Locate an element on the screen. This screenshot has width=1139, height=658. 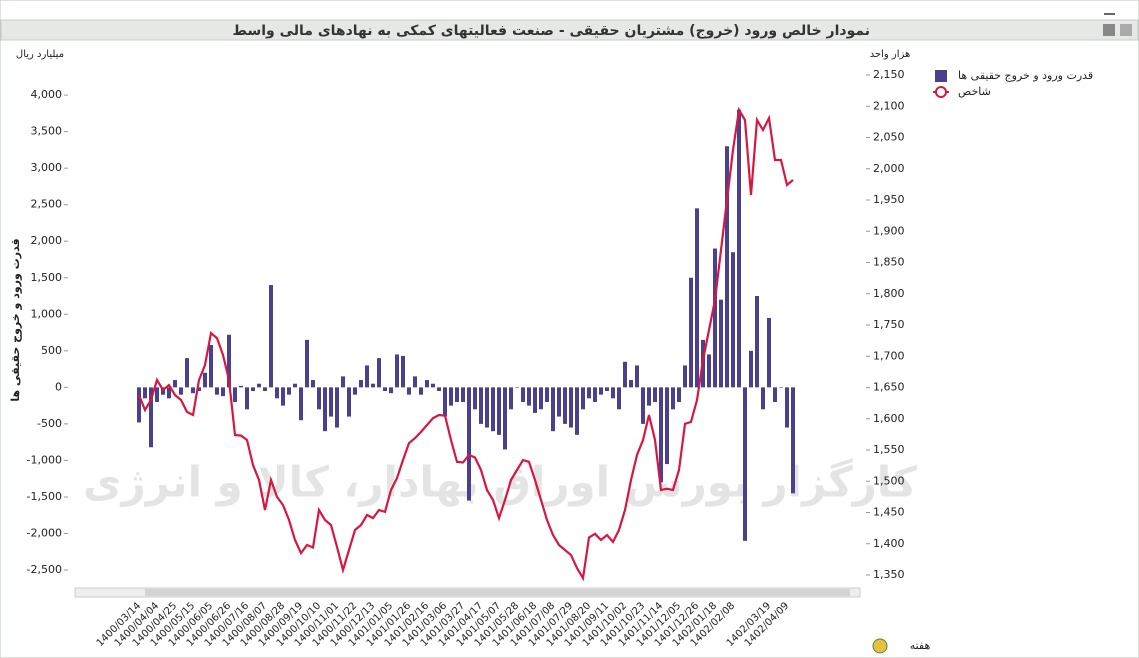
export-icon is located at coordinates (1126, 30).